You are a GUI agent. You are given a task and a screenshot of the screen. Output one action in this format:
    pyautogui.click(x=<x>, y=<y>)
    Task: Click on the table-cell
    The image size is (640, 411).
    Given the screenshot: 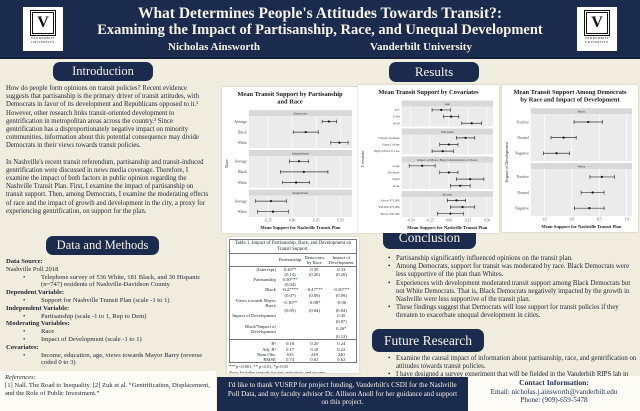 What is the action you would take?
    pyautogui.click(x=290, y=329)
    